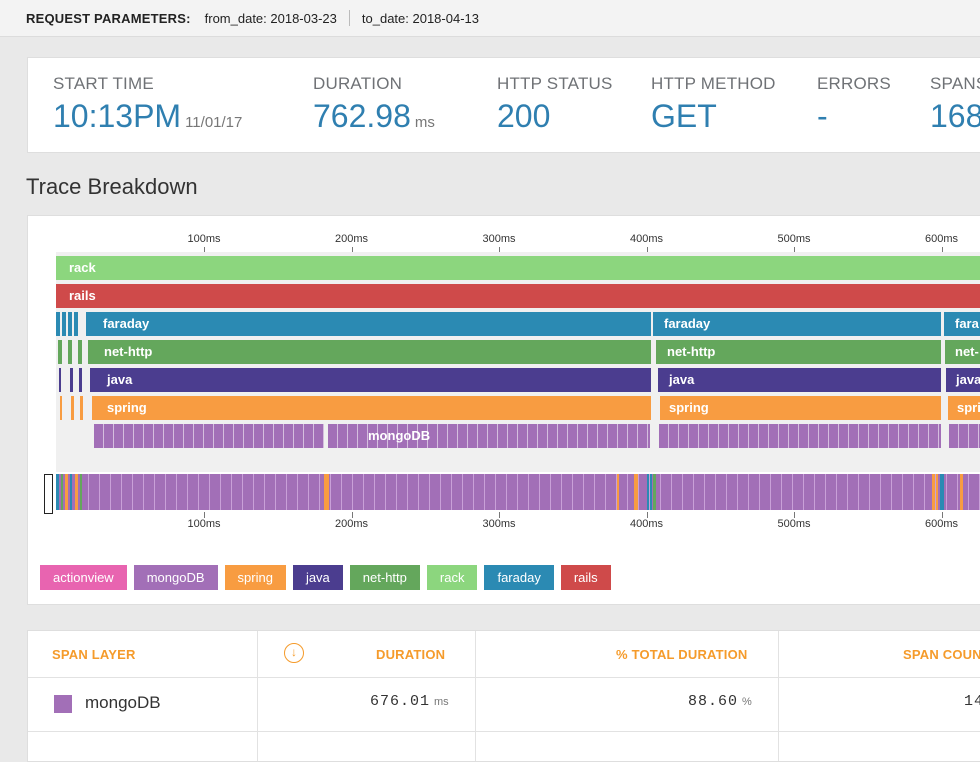  What do you see at coordinates (689, 407) in the screenshot?
I see `span-label: spring` at bounding box center [689, 407].